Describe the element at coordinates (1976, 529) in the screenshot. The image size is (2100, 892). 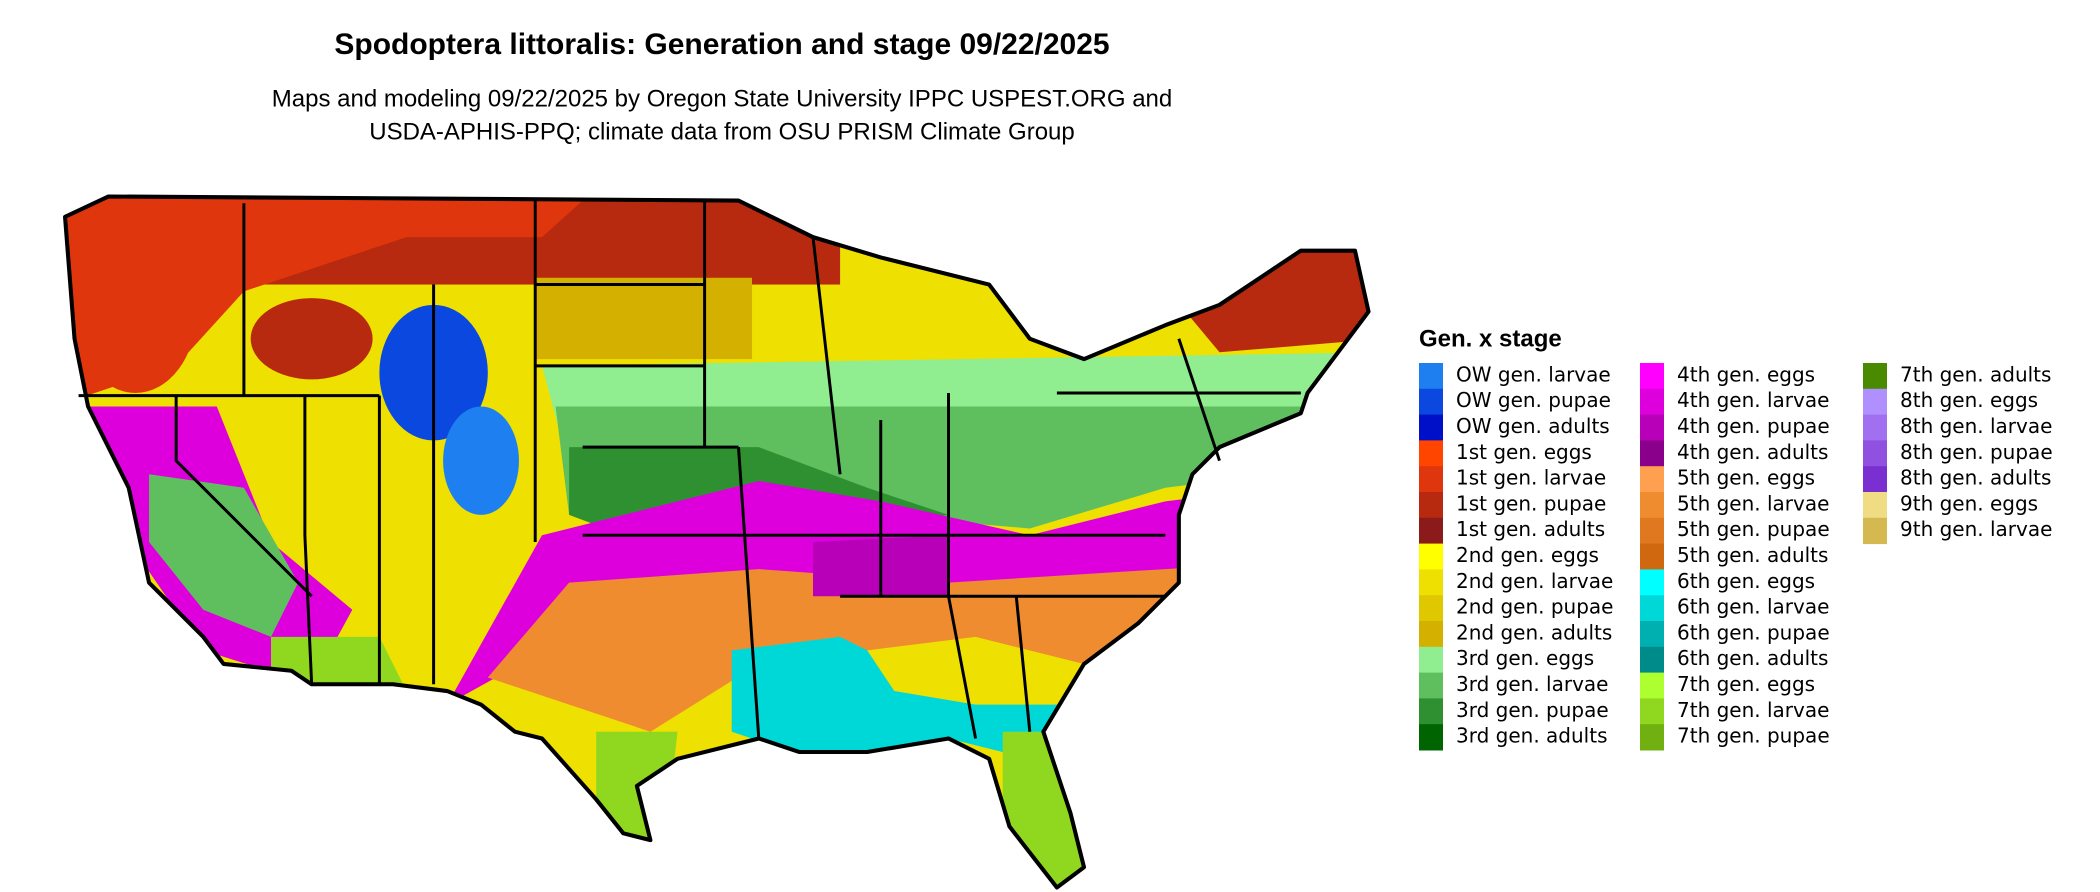
I see `legend-label: 9th gen. larvae` at that location.